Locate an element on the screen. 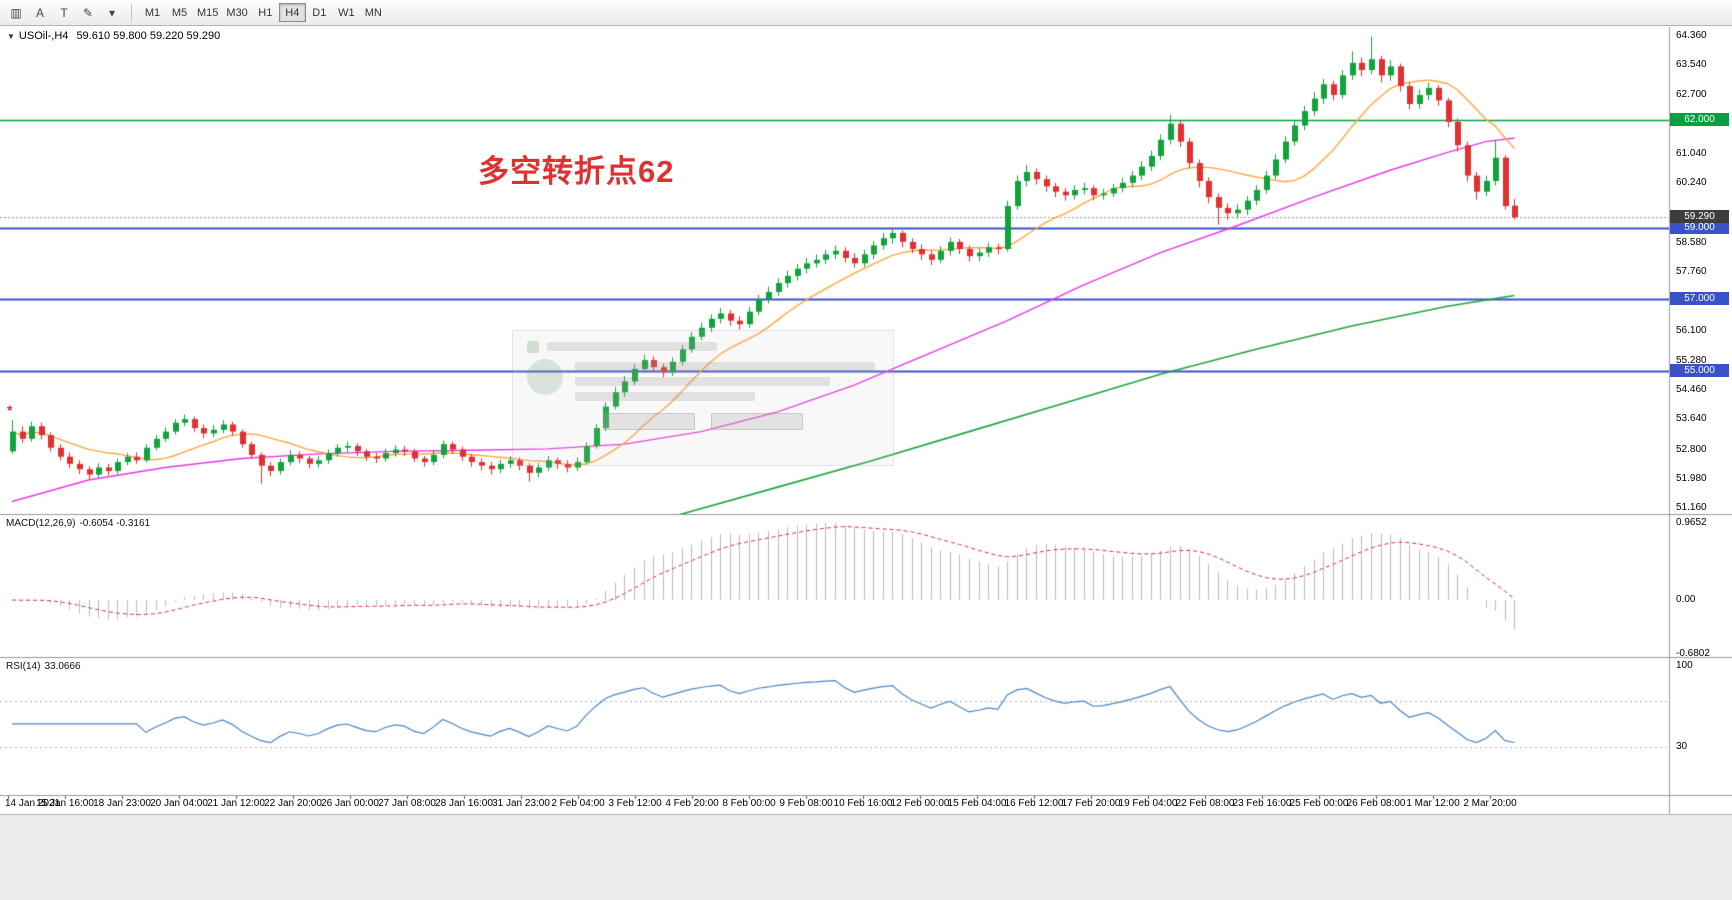 This screenshot has width=1732, height=900. time-axis-label: 20 Jan 04:00 is located at coordinates (179, 803).